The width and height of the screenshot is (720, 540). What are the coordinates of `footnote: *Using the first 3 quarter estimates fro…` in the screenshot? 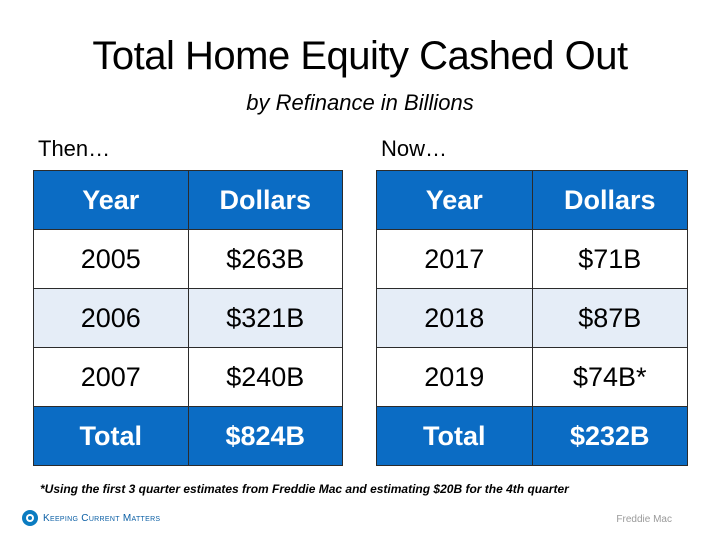 It's located at (304, 489).